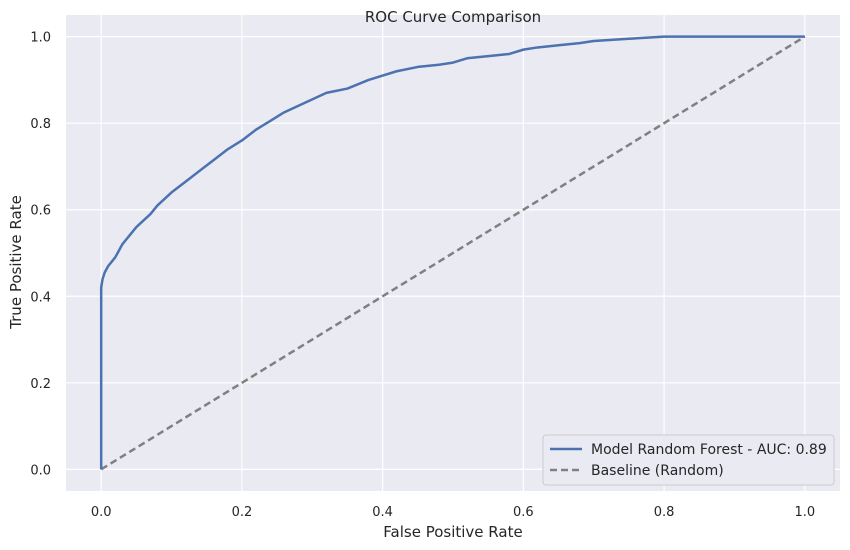 The image size is (850, 550). I want to click on x-tick-label: 0.8, so click(664, 512).